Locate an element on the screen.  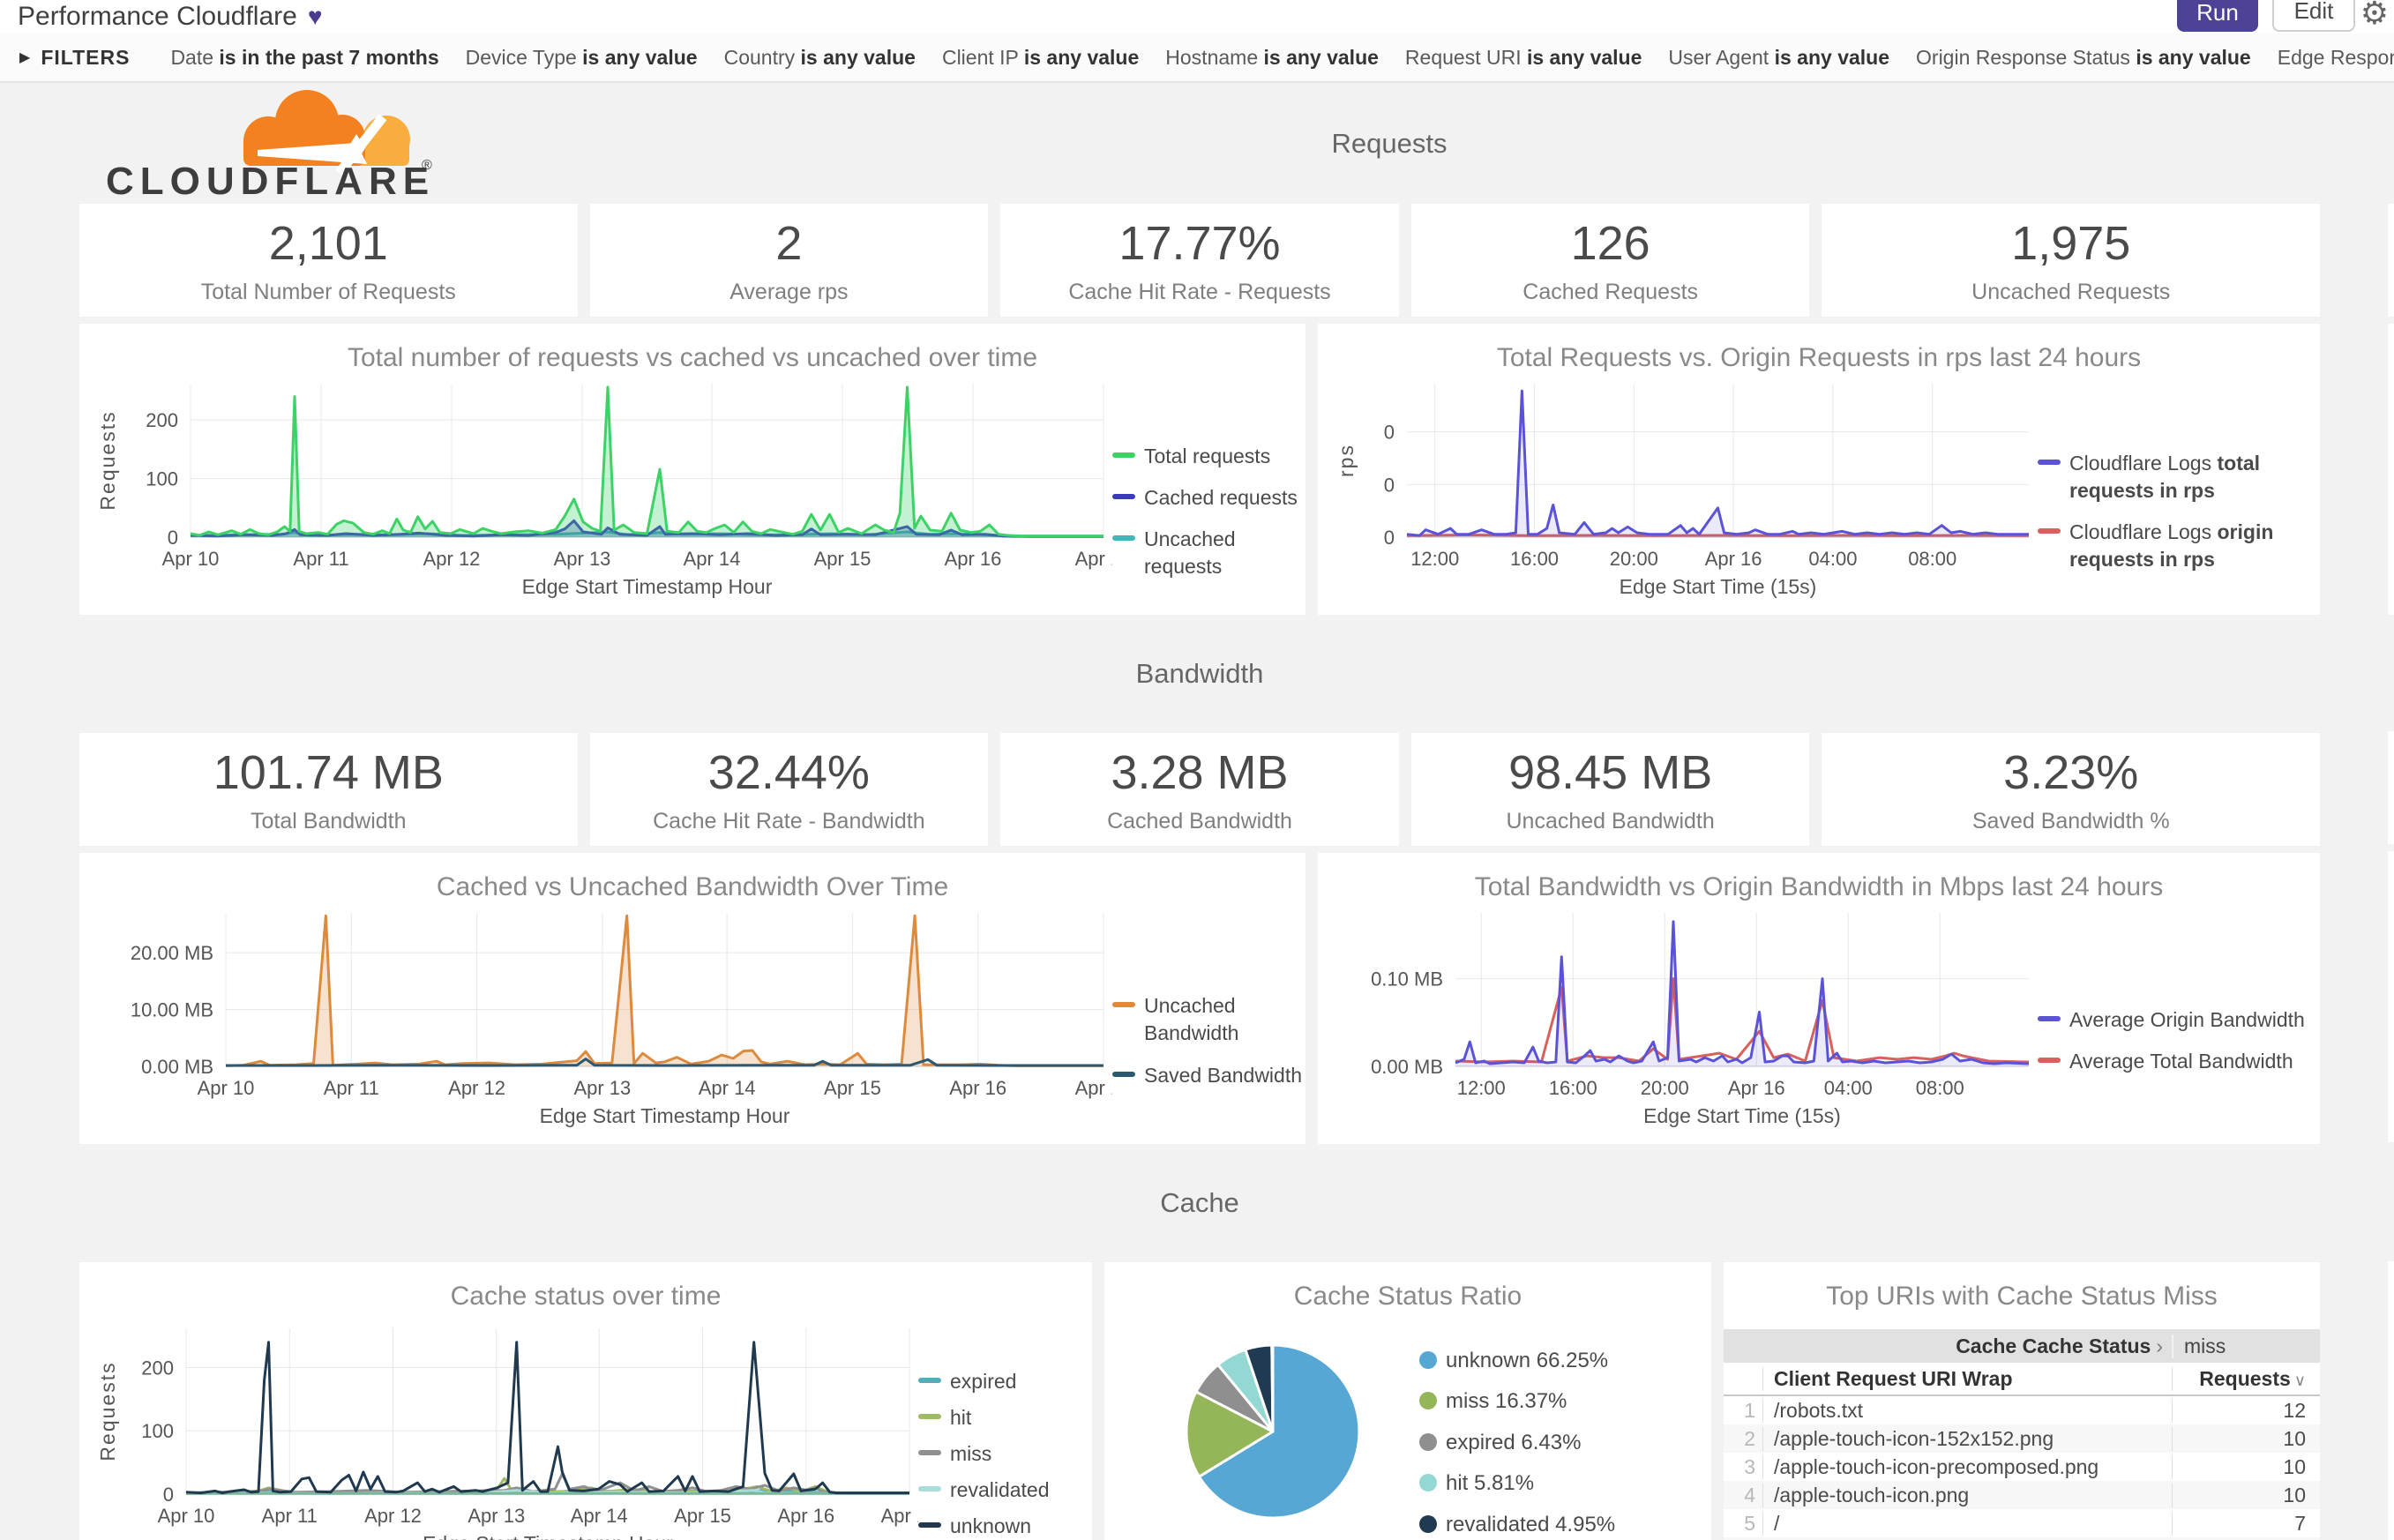
table-row: 3/apple-touch-icon-precomposed.png 10 is located at coordinates (2022, 1467).